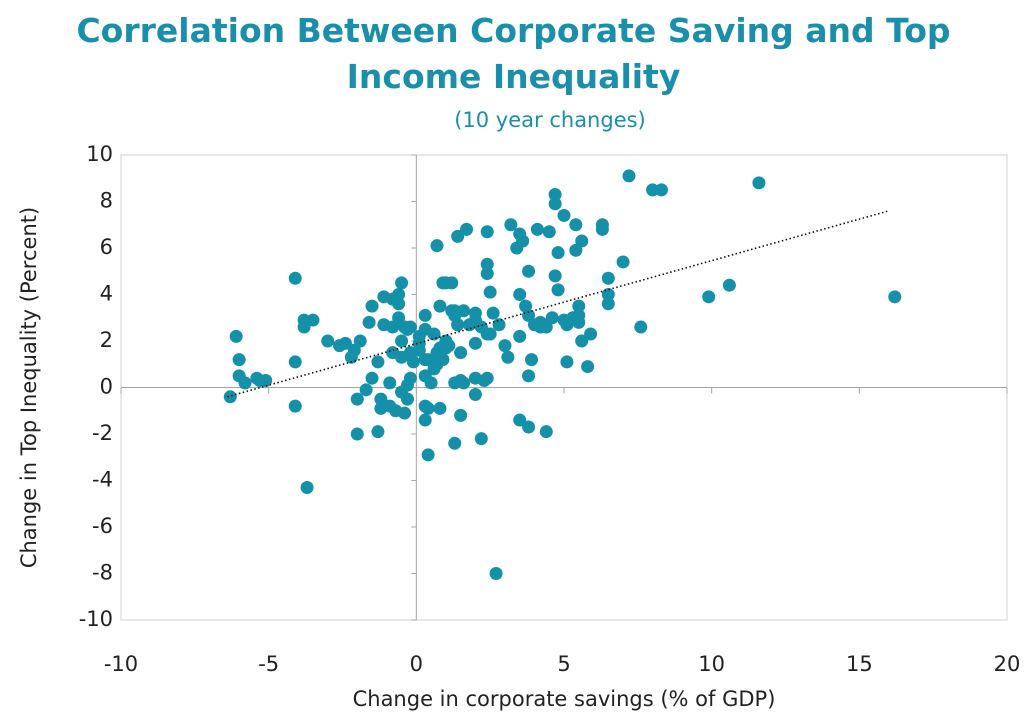 Image resolution: width=1027 pixels, height=721 pixels. Describe the element at coordinates (106, 387) in the screenshot. I see `y-tick-label: 0` at that location.